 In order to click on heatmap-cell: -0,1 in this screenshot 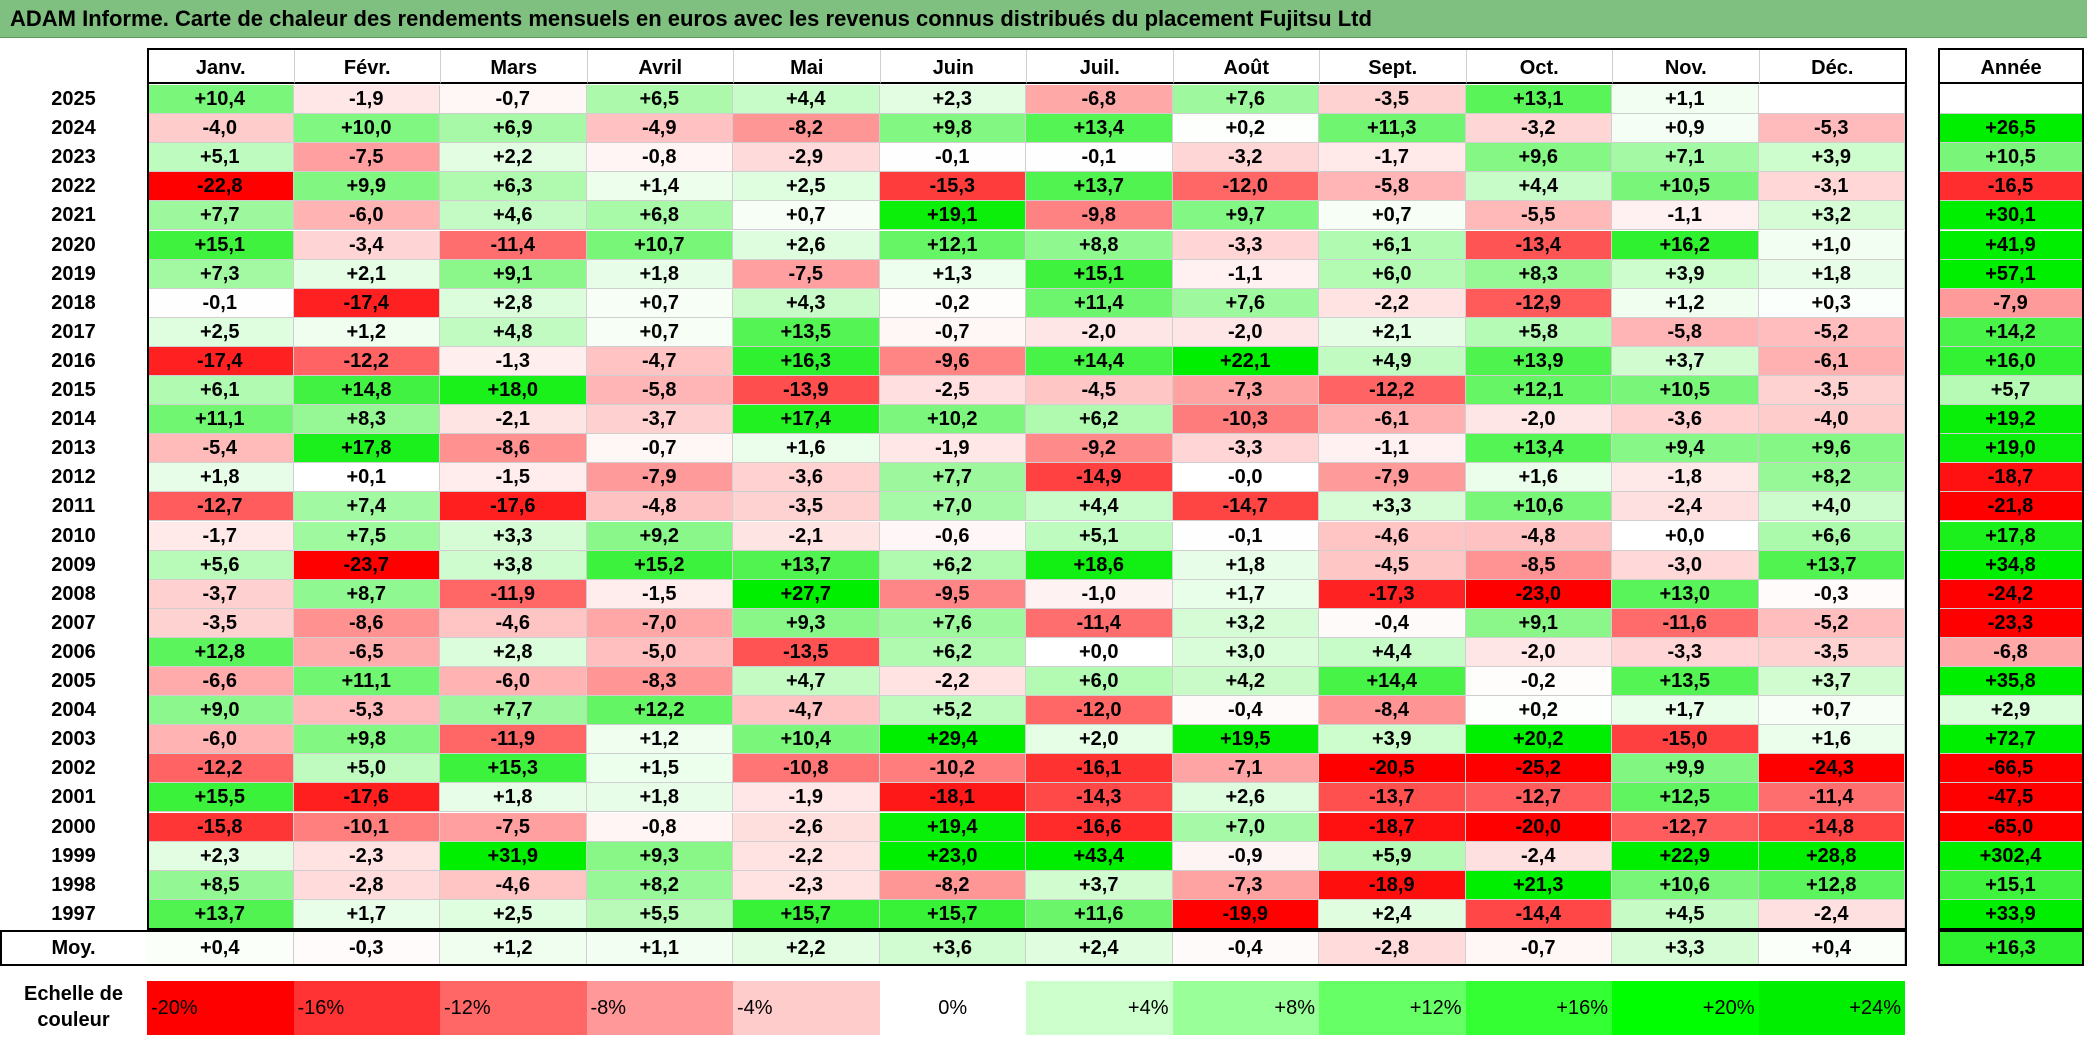, I will do `click(1099, 158)`.